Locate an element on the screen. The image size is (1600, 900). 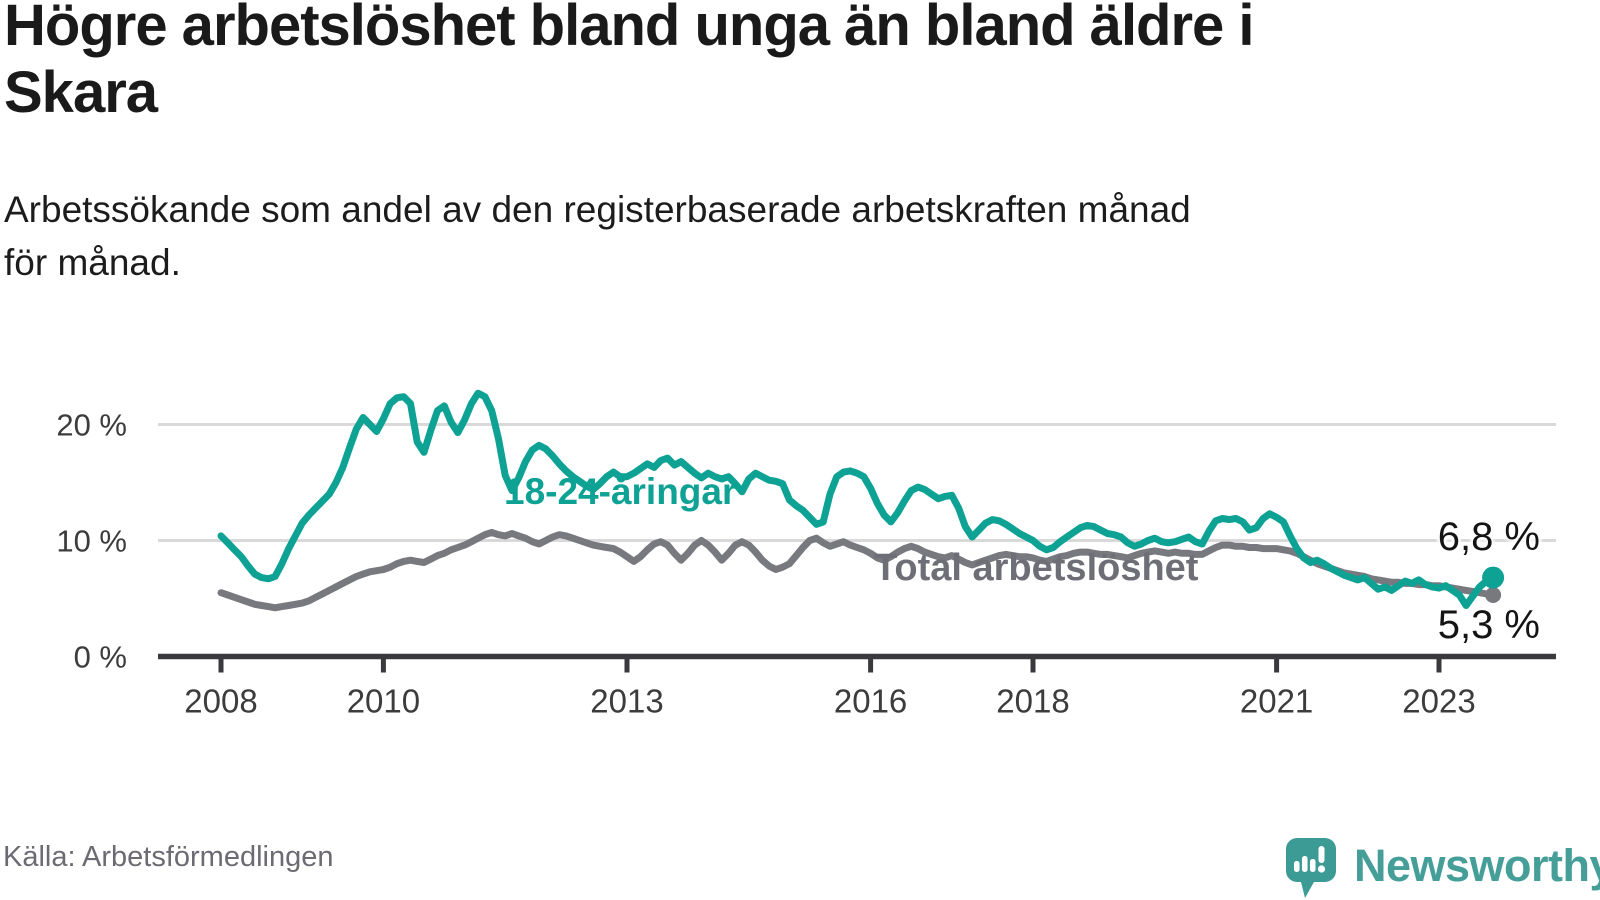
title-line-2: Skara is located at coordinates (81, 93).